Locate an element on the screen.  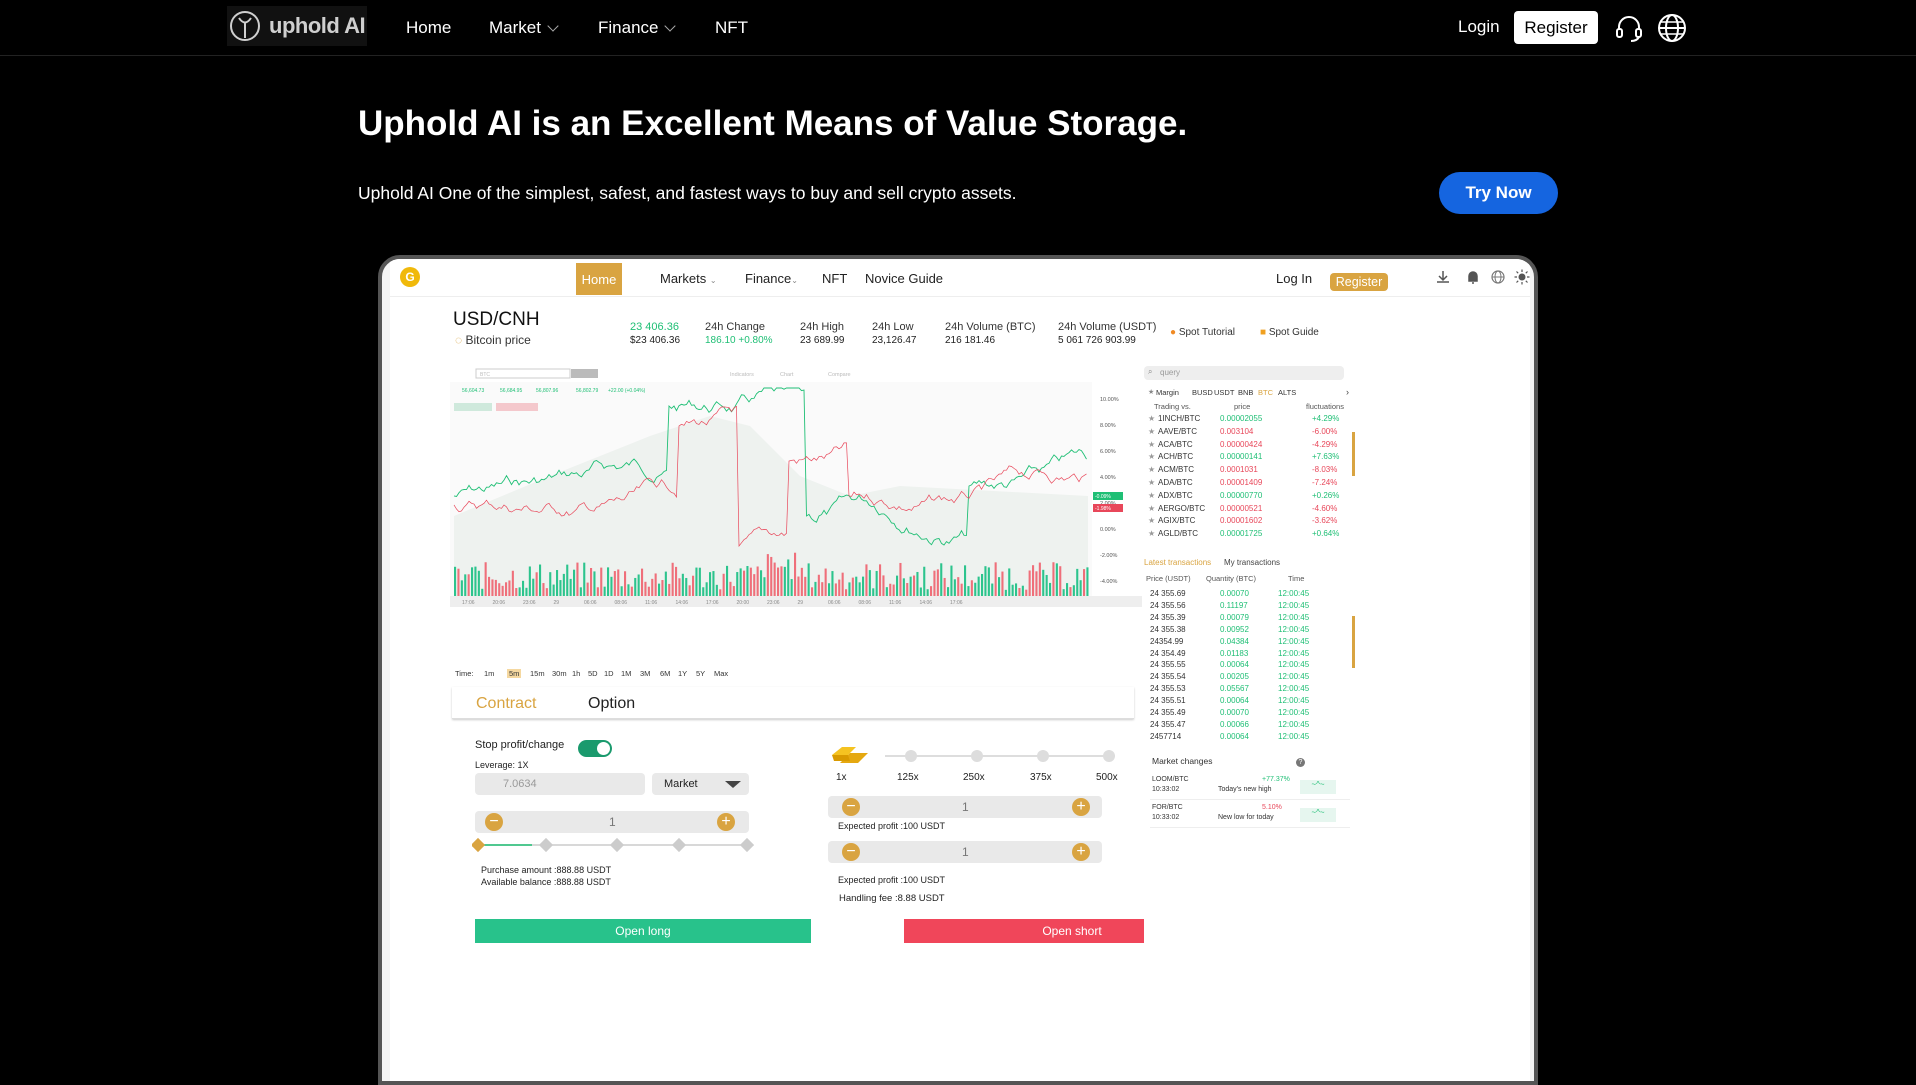
stop-profit-toggle is located at coordinates (595, 748).